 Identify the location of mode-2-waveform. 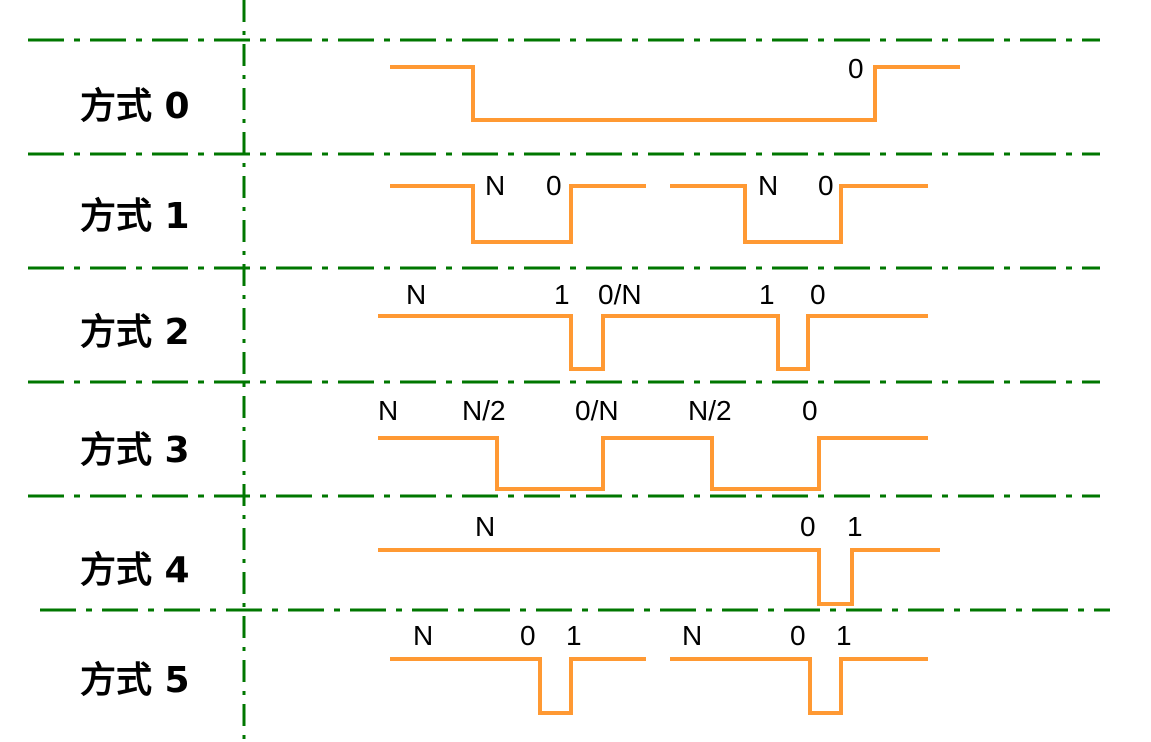
(653, 342).